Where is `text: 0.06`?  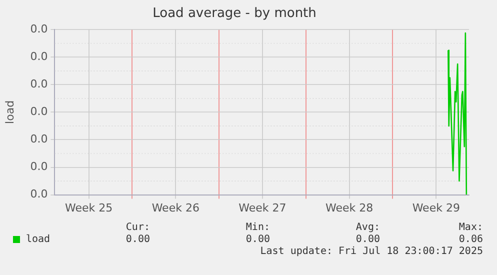
text: 0.06 is located at coordinates (470, 239).